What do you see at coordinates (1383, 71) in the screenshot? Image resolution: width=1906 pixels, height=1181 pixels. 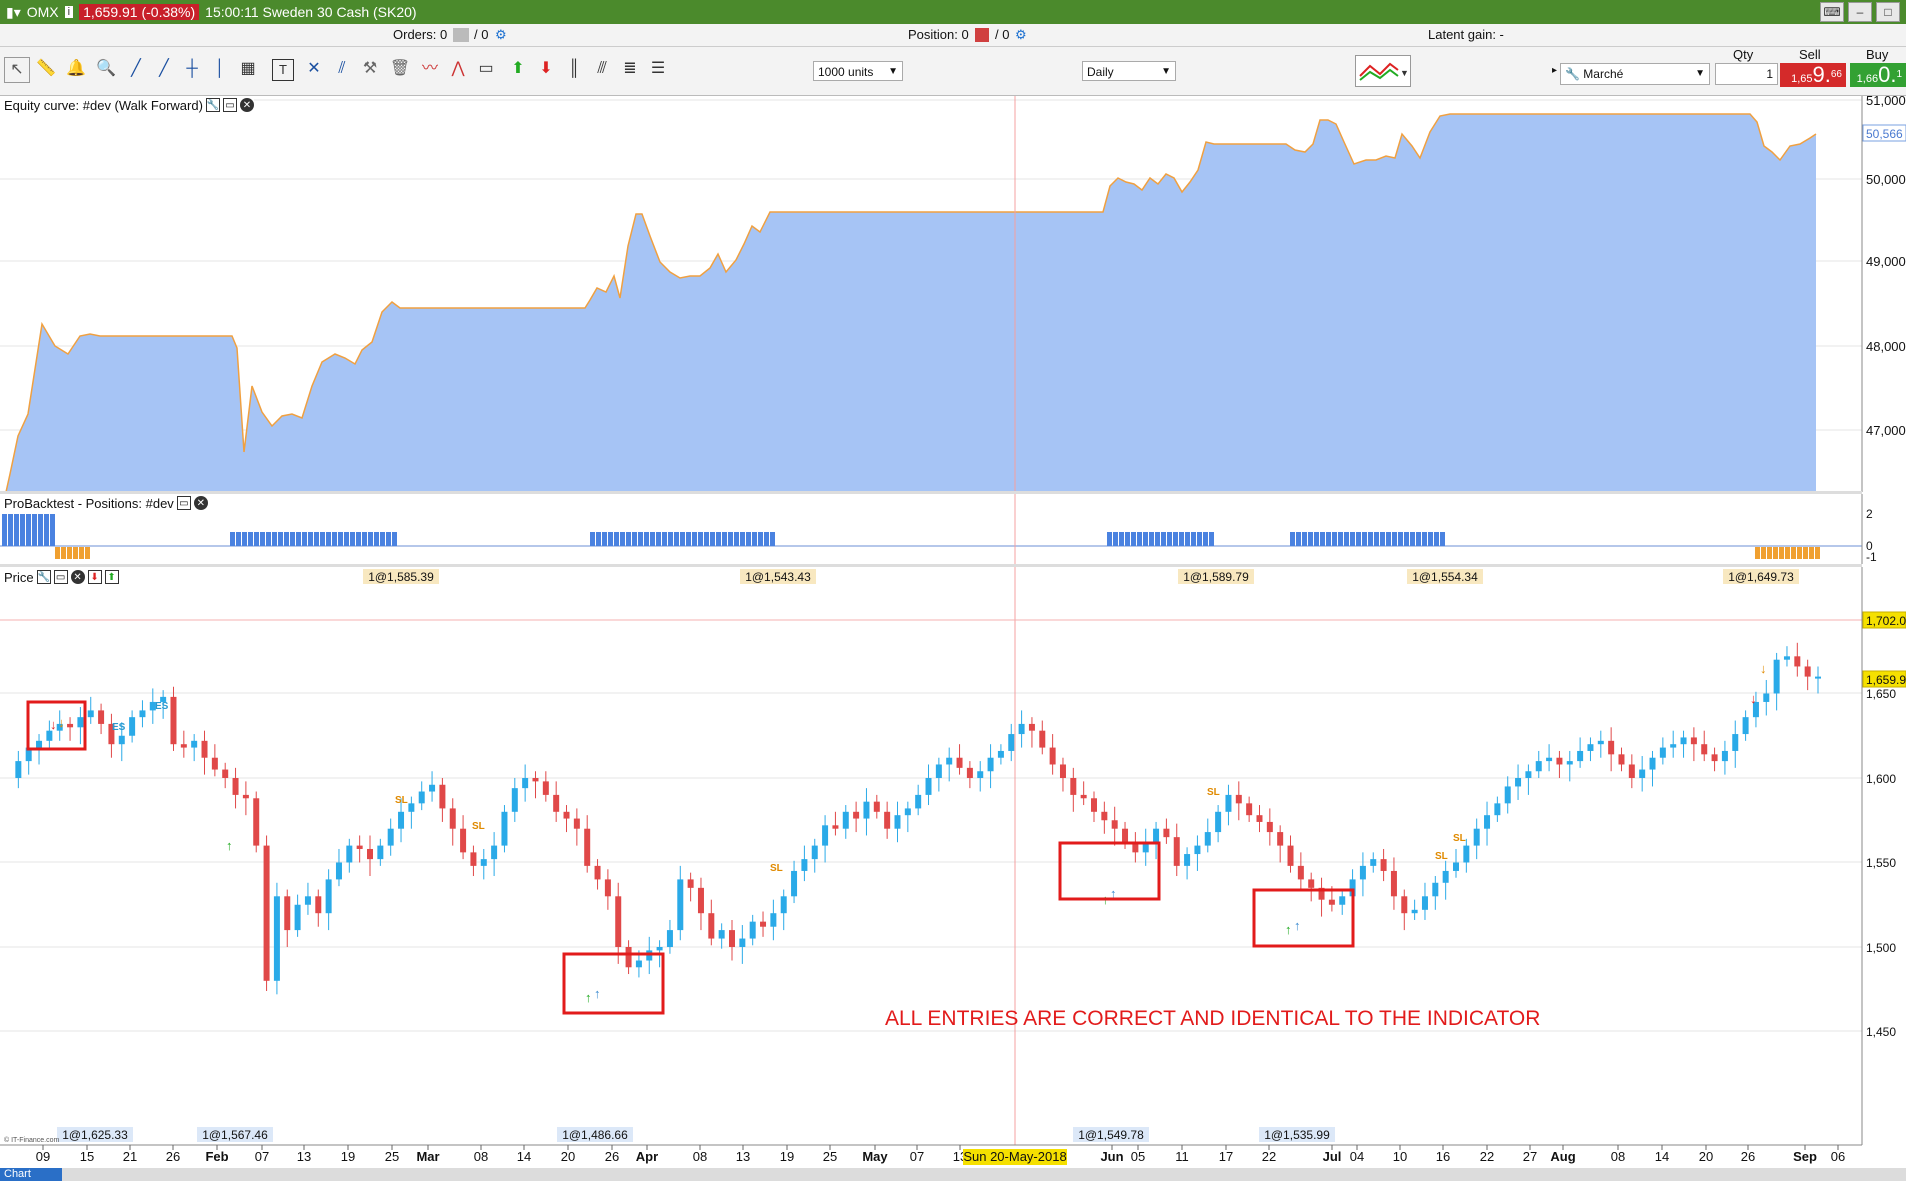 I see `chart-type-button: ▼` at bounding box center [1383, 71].